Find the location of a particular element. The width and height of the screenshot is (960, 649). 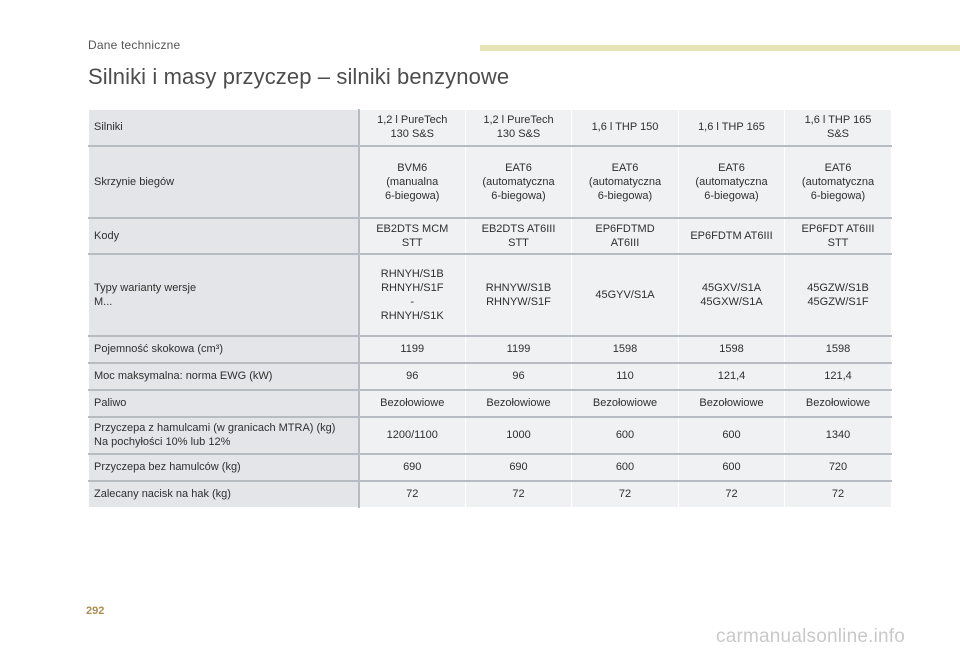

table-cell: BVM6 (manualna 6-biegowa) is located at coordinates (411, 181).